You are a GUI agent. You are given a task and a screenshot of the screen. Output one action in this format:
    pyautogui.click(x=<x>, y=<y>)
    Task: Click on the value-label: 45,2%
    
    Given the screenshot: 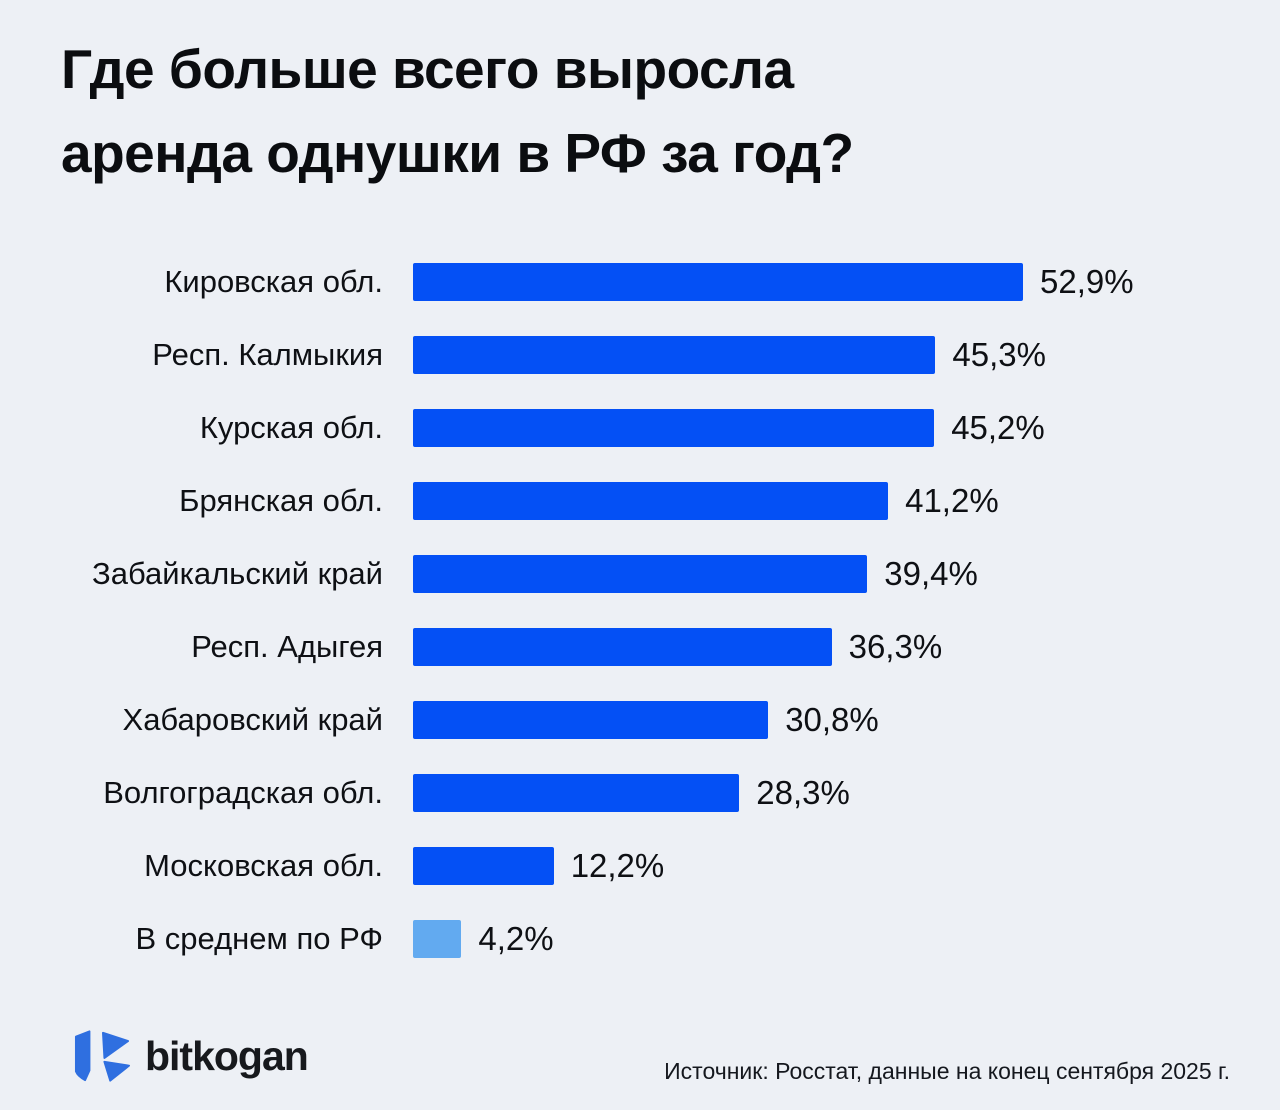 What is the action you would take?
    pyautogui.click(x=998, y=427)
    